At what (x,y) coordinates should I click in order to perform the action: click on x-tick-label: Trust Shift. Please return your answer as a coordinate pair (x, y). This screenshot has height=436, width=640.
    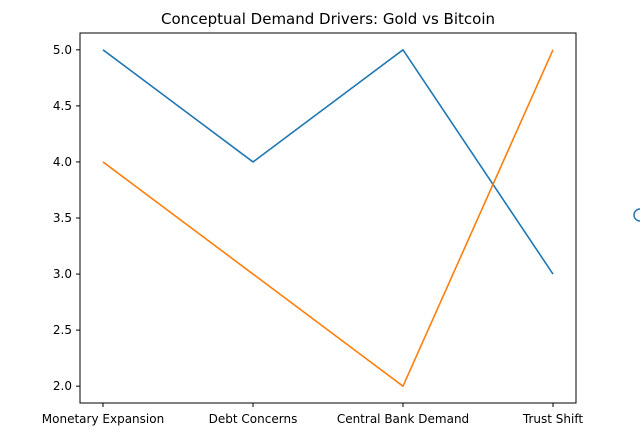
    Looking at the image, I should click on (552, 419).